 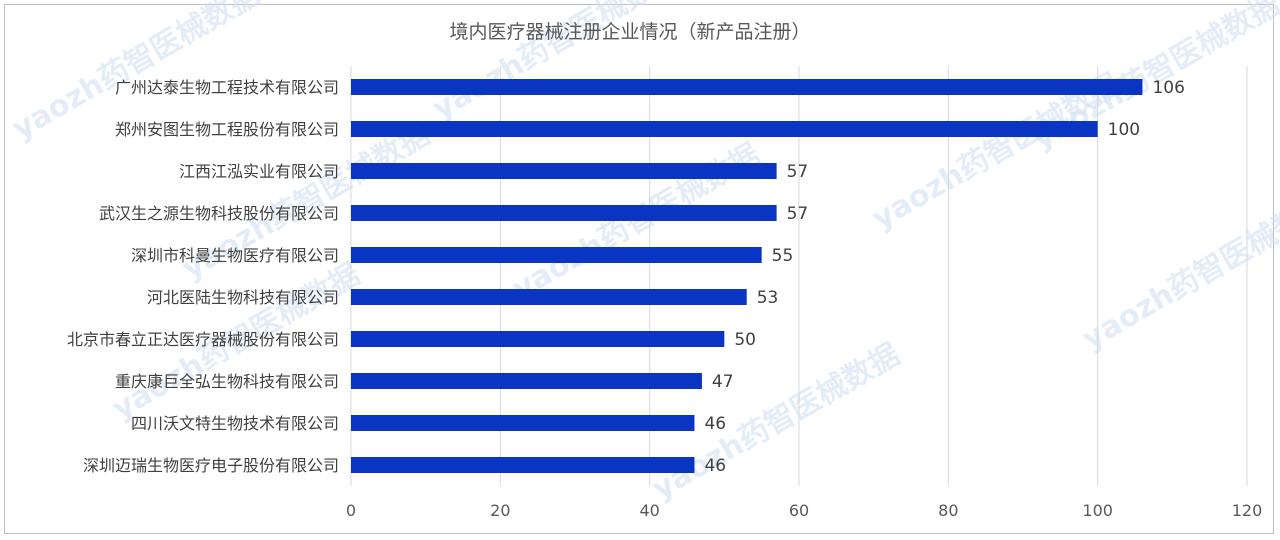 I want to click on category-label: 北京市春立正达医疗器械股份有限公司, so click(x=203, y=339).